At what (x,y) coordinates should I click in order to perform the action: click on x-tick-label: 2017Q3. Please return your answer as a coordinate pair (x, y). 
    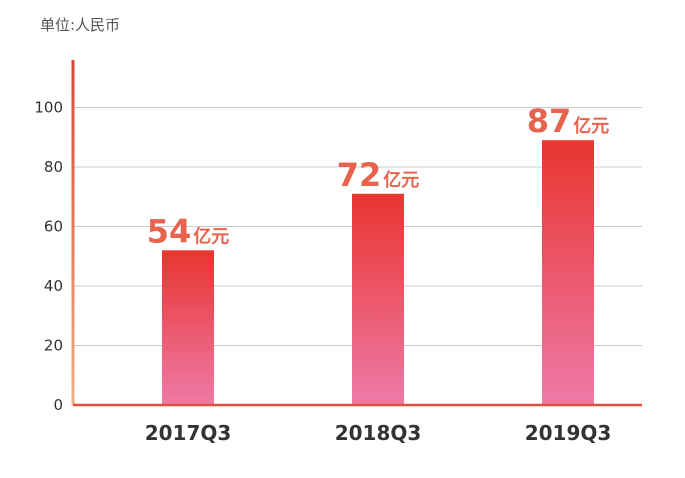
    Looking at the image, I should click on (188, 433).